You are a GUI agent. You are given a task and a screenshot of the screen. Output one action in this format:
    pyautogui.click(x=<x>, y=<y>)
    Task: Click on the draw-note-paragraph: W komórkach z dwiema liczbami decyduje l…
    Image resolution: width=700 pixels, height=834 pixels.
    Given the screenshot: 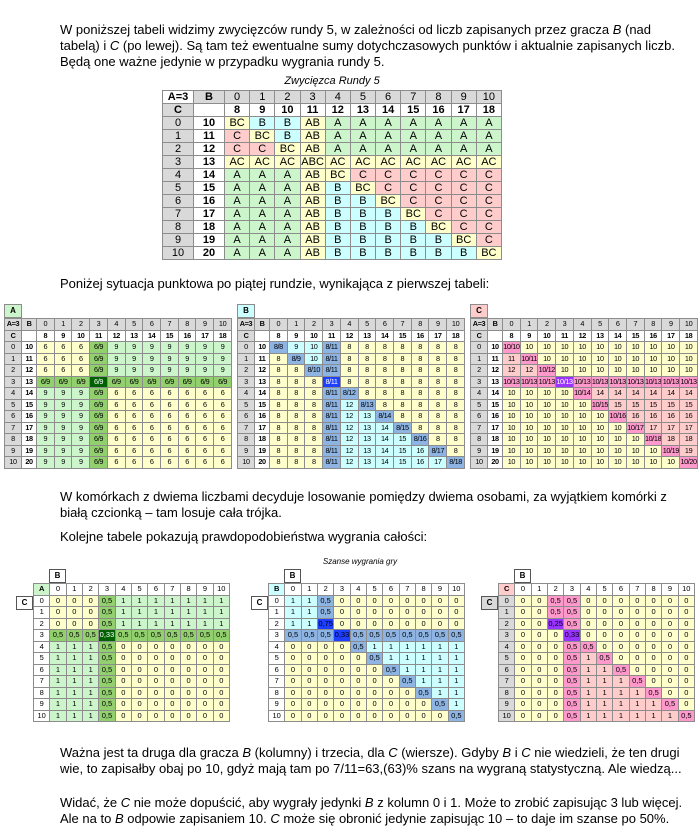 What is the action you would take?
    pyautogui.click(x=363, y=504)
    